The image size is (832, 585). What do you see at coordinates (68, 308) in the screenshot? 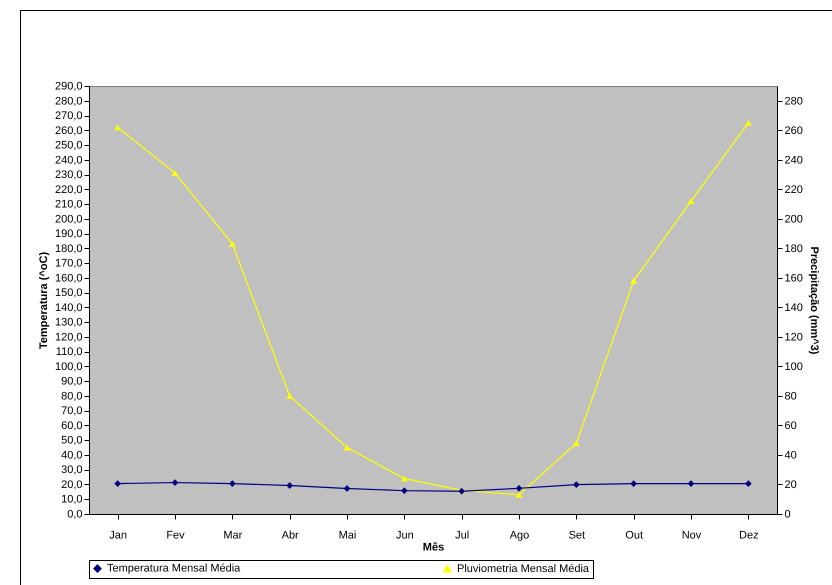
I see `y-tick-label: 140,0` at bounding box center [68, 308].